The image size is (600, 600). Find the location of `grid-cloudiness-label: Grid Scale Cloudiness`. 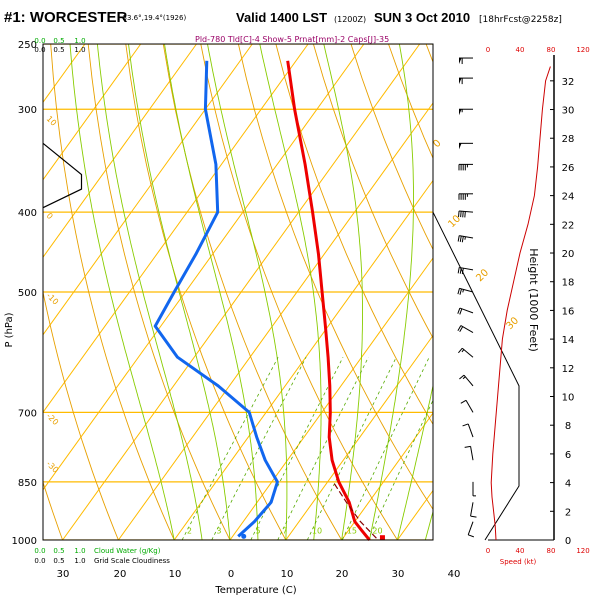

grid-cloudiness-label: Grid Scale Cloudiness is located at coordinates (132, 561).